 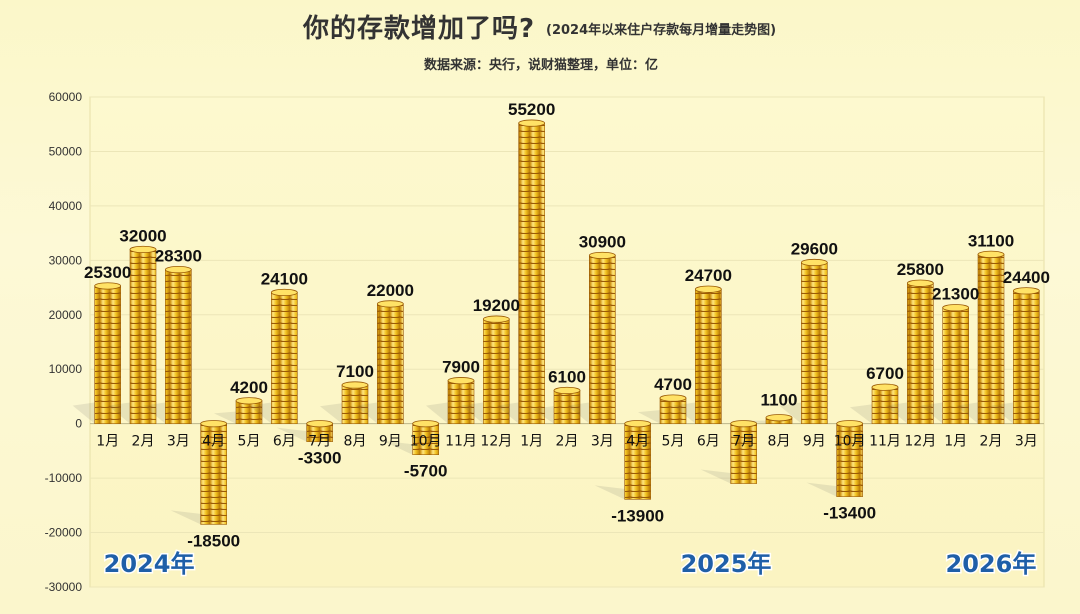 I want to click on data-label: 6100, so click(x=567, y=376).